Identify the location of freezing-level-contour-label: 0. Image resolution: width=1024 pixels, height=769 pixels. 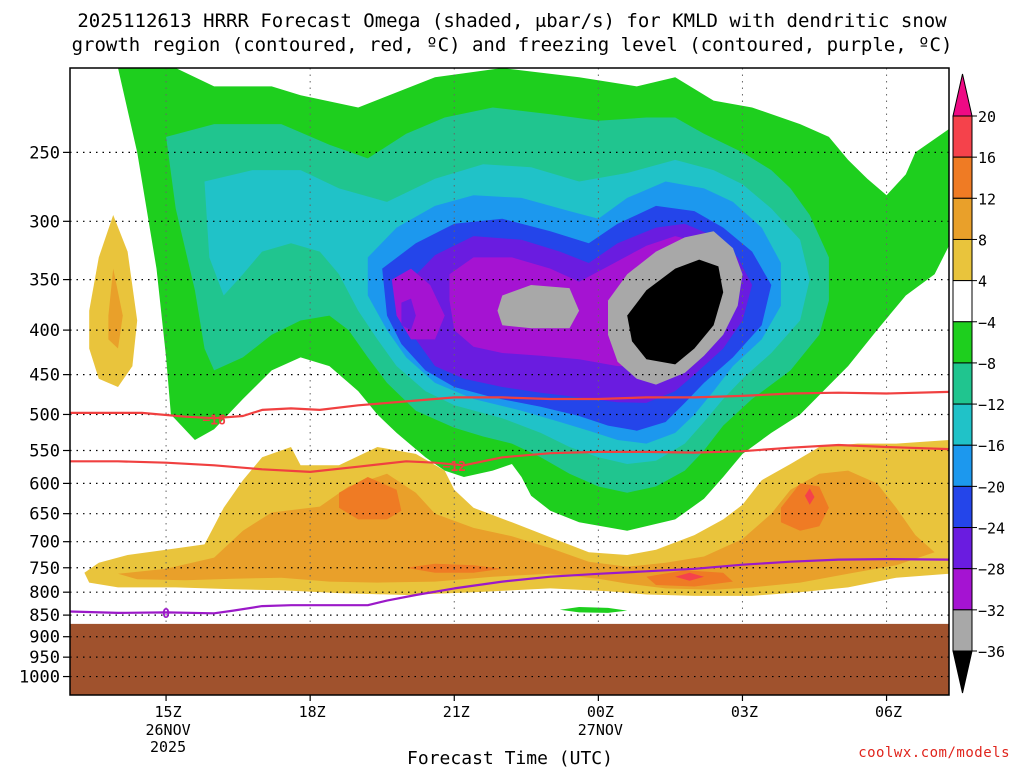
(166, 614).